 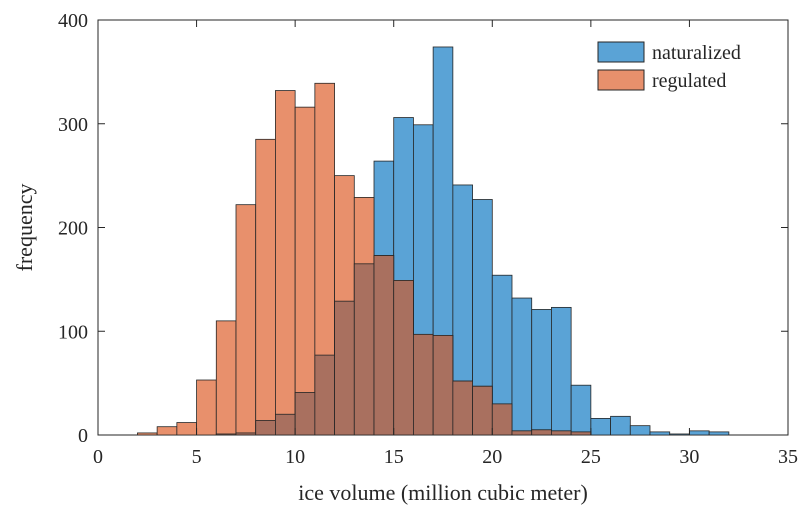 What do you see at coordinates (621, 52) in the screenshot?
I see `legend-swatch-naturalized` at bounding box center [621, 52].